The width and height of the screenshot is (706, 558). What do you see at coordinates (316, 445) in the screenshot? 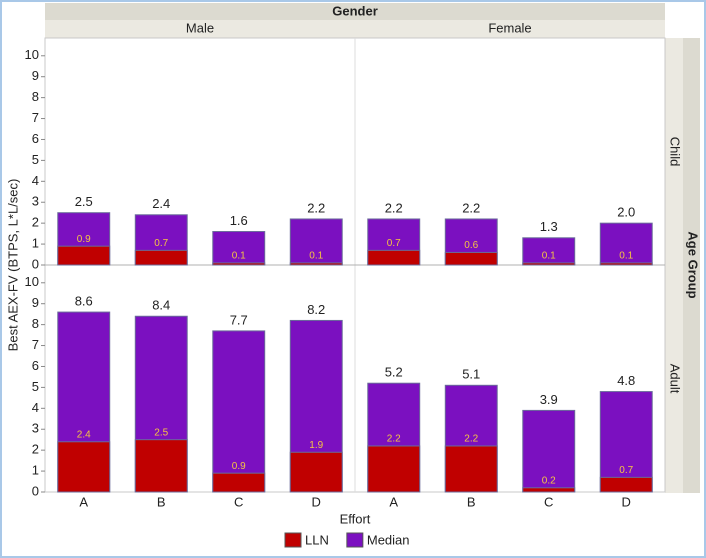
I see `lln-value-label: 1.9` at bounding box center [316, 445].